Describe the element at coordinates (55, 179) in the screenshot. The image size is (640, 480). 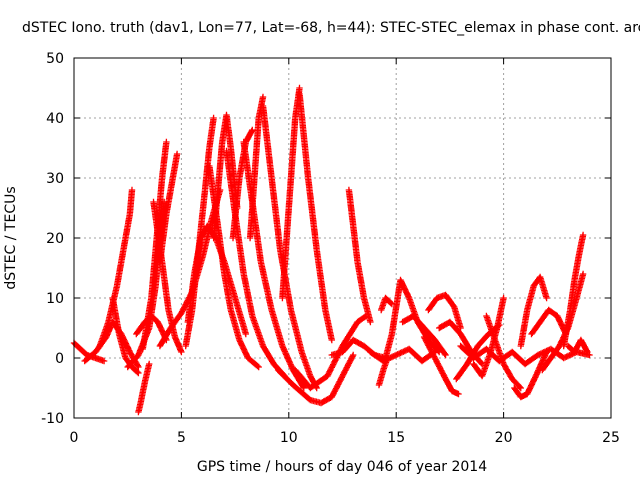
I see `y-tick-label: 30` at that location.